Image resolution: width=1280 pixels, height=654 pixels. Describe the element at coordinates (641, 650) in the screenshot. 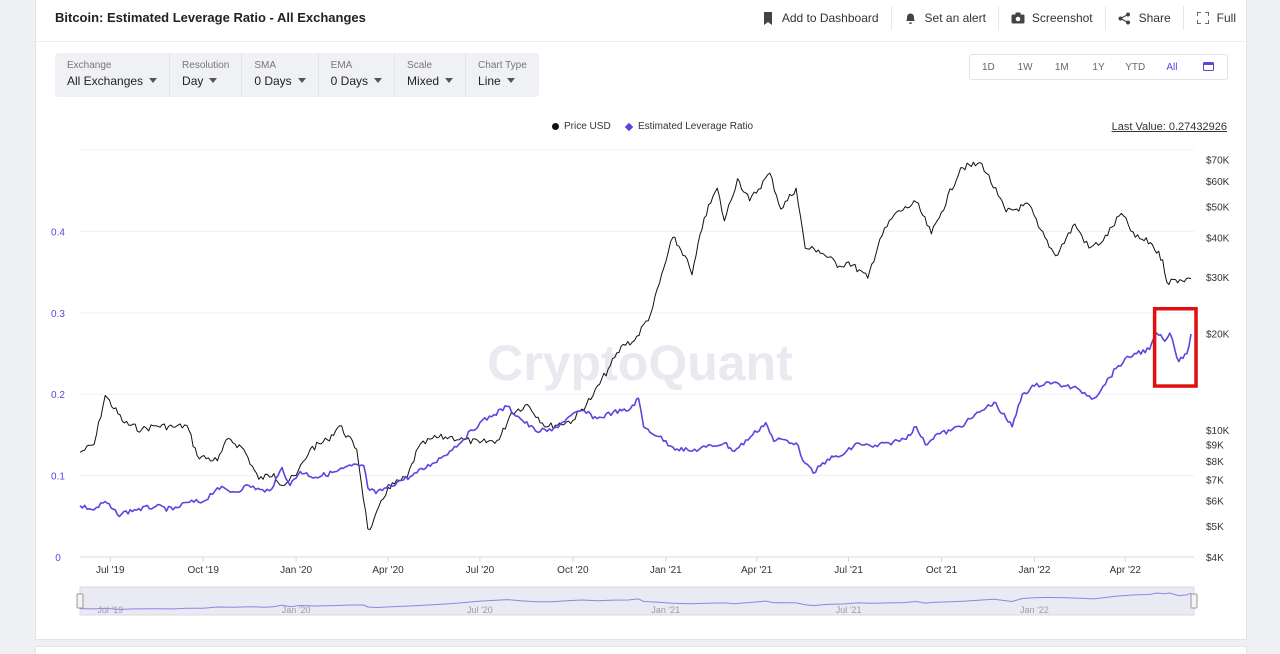

I see `next-card` at that location.